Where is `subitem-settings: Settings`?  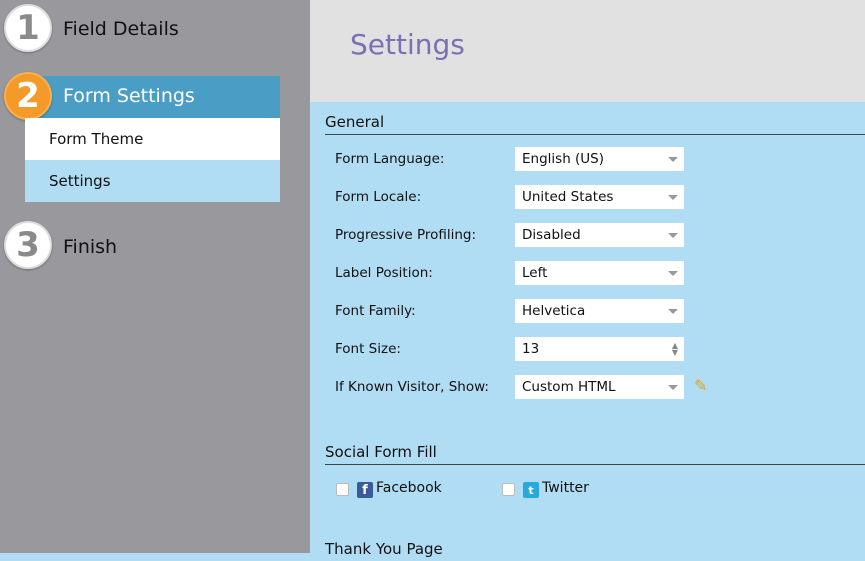 subitem-settings: Settings is located at coordinates (152, 181).